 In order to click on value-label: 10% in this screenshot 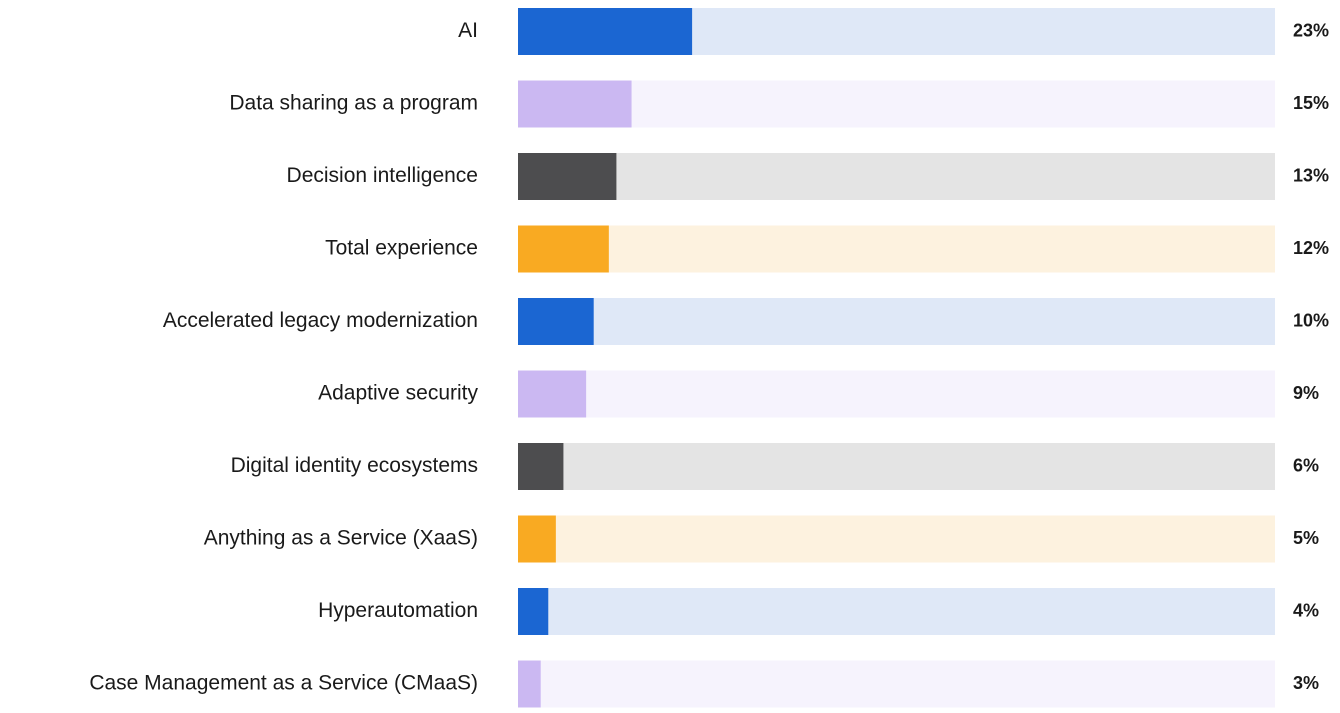, I will do `click(1311, 320)`.